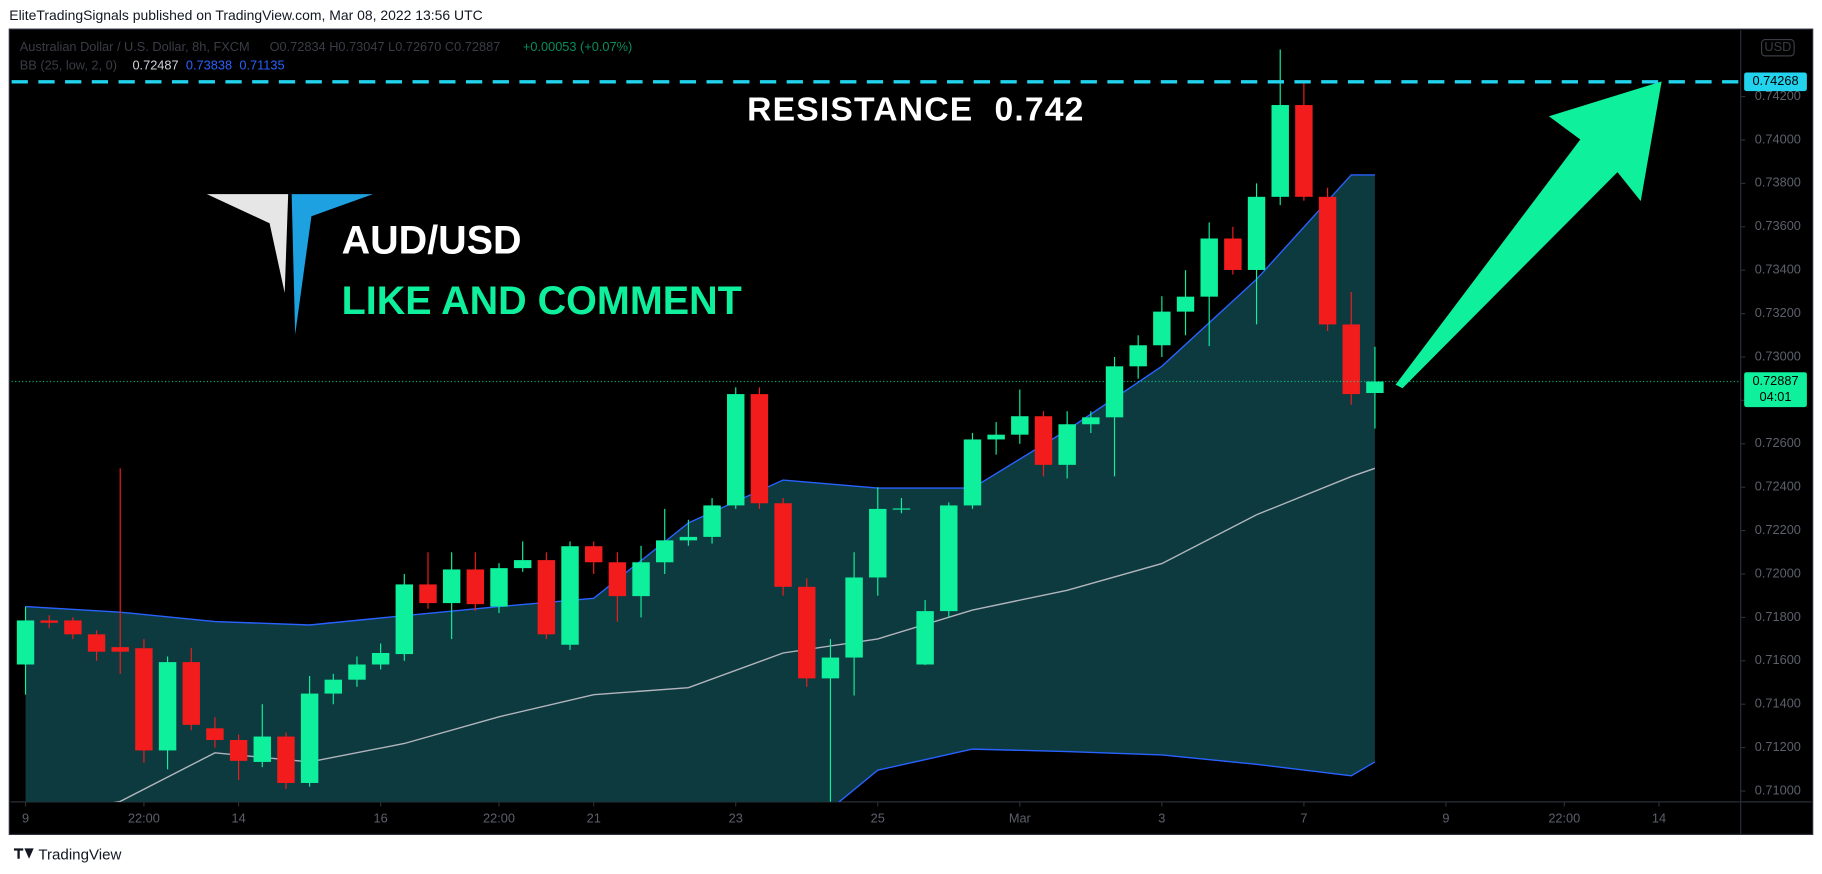 This screenshot has height=874, width=1822. I want to click on y-tick-label: 0.73800, so click(1778, 182).